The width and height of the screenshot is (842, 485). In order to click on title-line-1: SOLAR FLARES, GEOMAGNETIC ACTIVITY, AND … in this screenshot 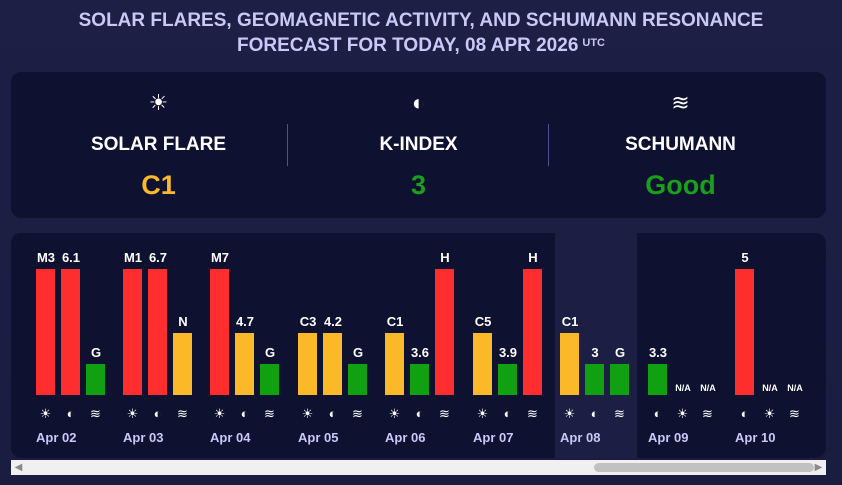, I will do `click(421, 20)`.